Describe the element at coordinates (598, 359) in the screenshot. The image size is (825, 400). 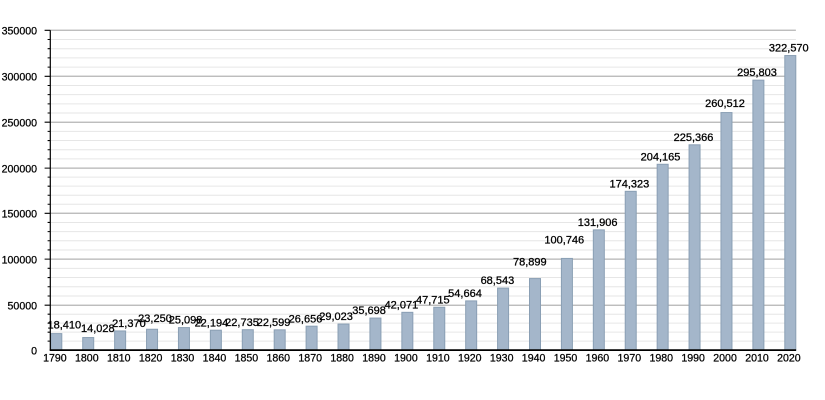
I see `svg-text: 1960` at that location.